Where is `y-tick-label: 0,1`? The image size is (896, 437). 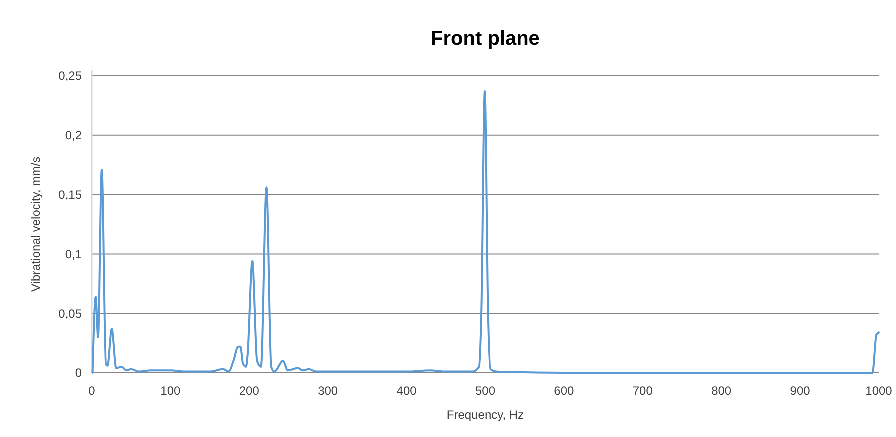 y-tick-label: 0,1 is located at coordinates (73, 254).